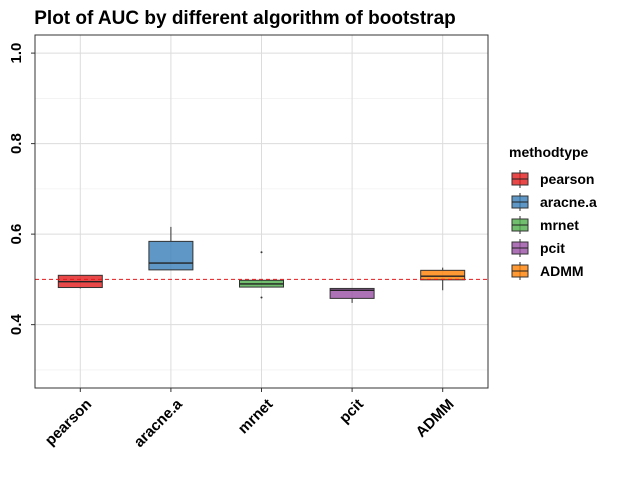  Describe the element at coordinates (351, 411) in the screenshot. I see `x-tick-label: pcit` at that location.